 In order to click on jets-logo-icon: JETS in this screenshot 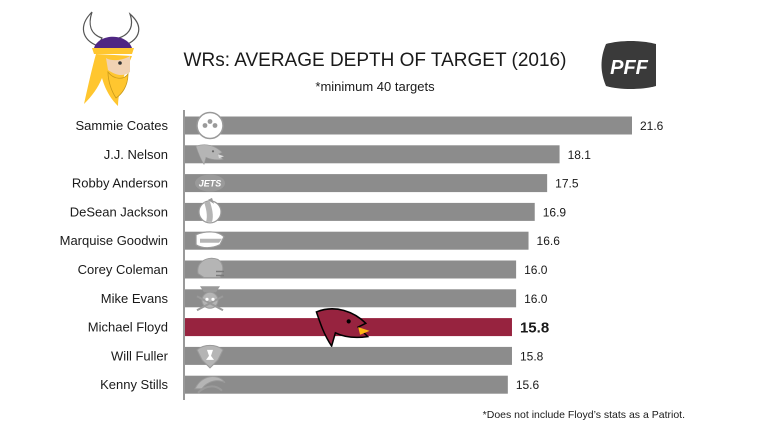, I will do `click(210, 183)`.